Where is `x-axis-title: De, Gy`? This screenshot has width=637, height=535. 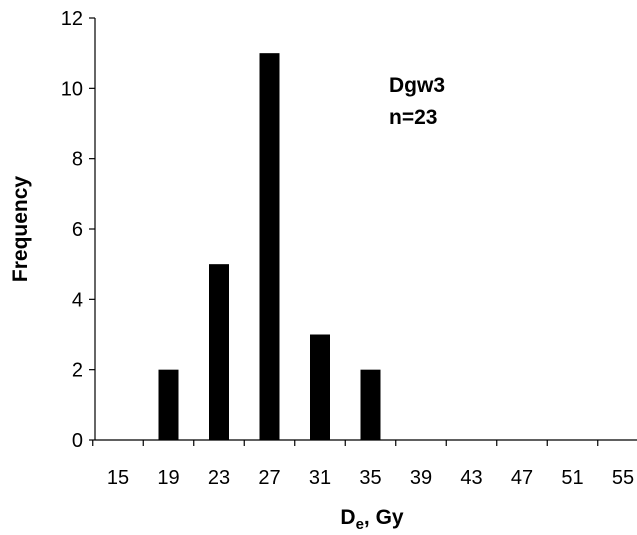
x-axis-title: De, Gy is located at coordinates (372, 519).